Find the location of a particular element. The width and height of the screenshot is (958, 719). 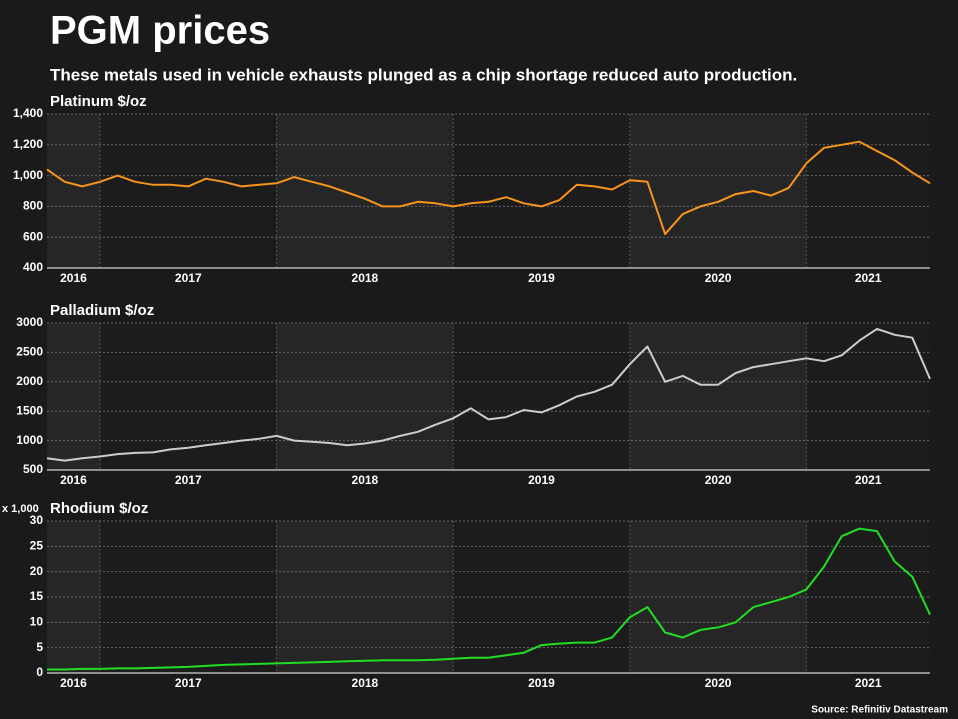

y-tick-label: 30 is located at coordinates (37, 520).